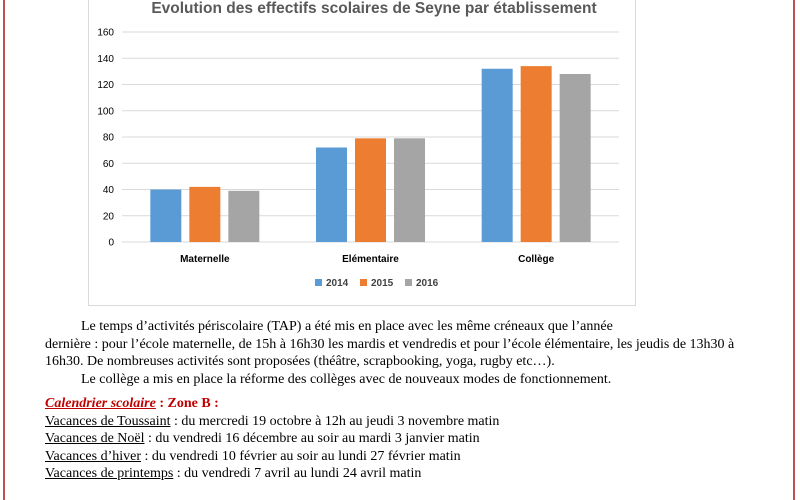  Describe the element at coordinates (370, 259) in the screenshot. I see `x-category-label: Elémentaire` at that location.